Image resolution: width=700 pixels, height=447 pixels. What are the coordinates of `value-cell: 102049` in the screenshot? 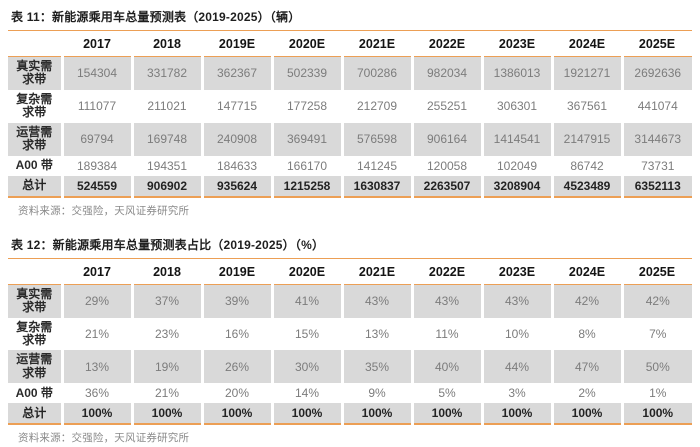 It's located at (516, 165).